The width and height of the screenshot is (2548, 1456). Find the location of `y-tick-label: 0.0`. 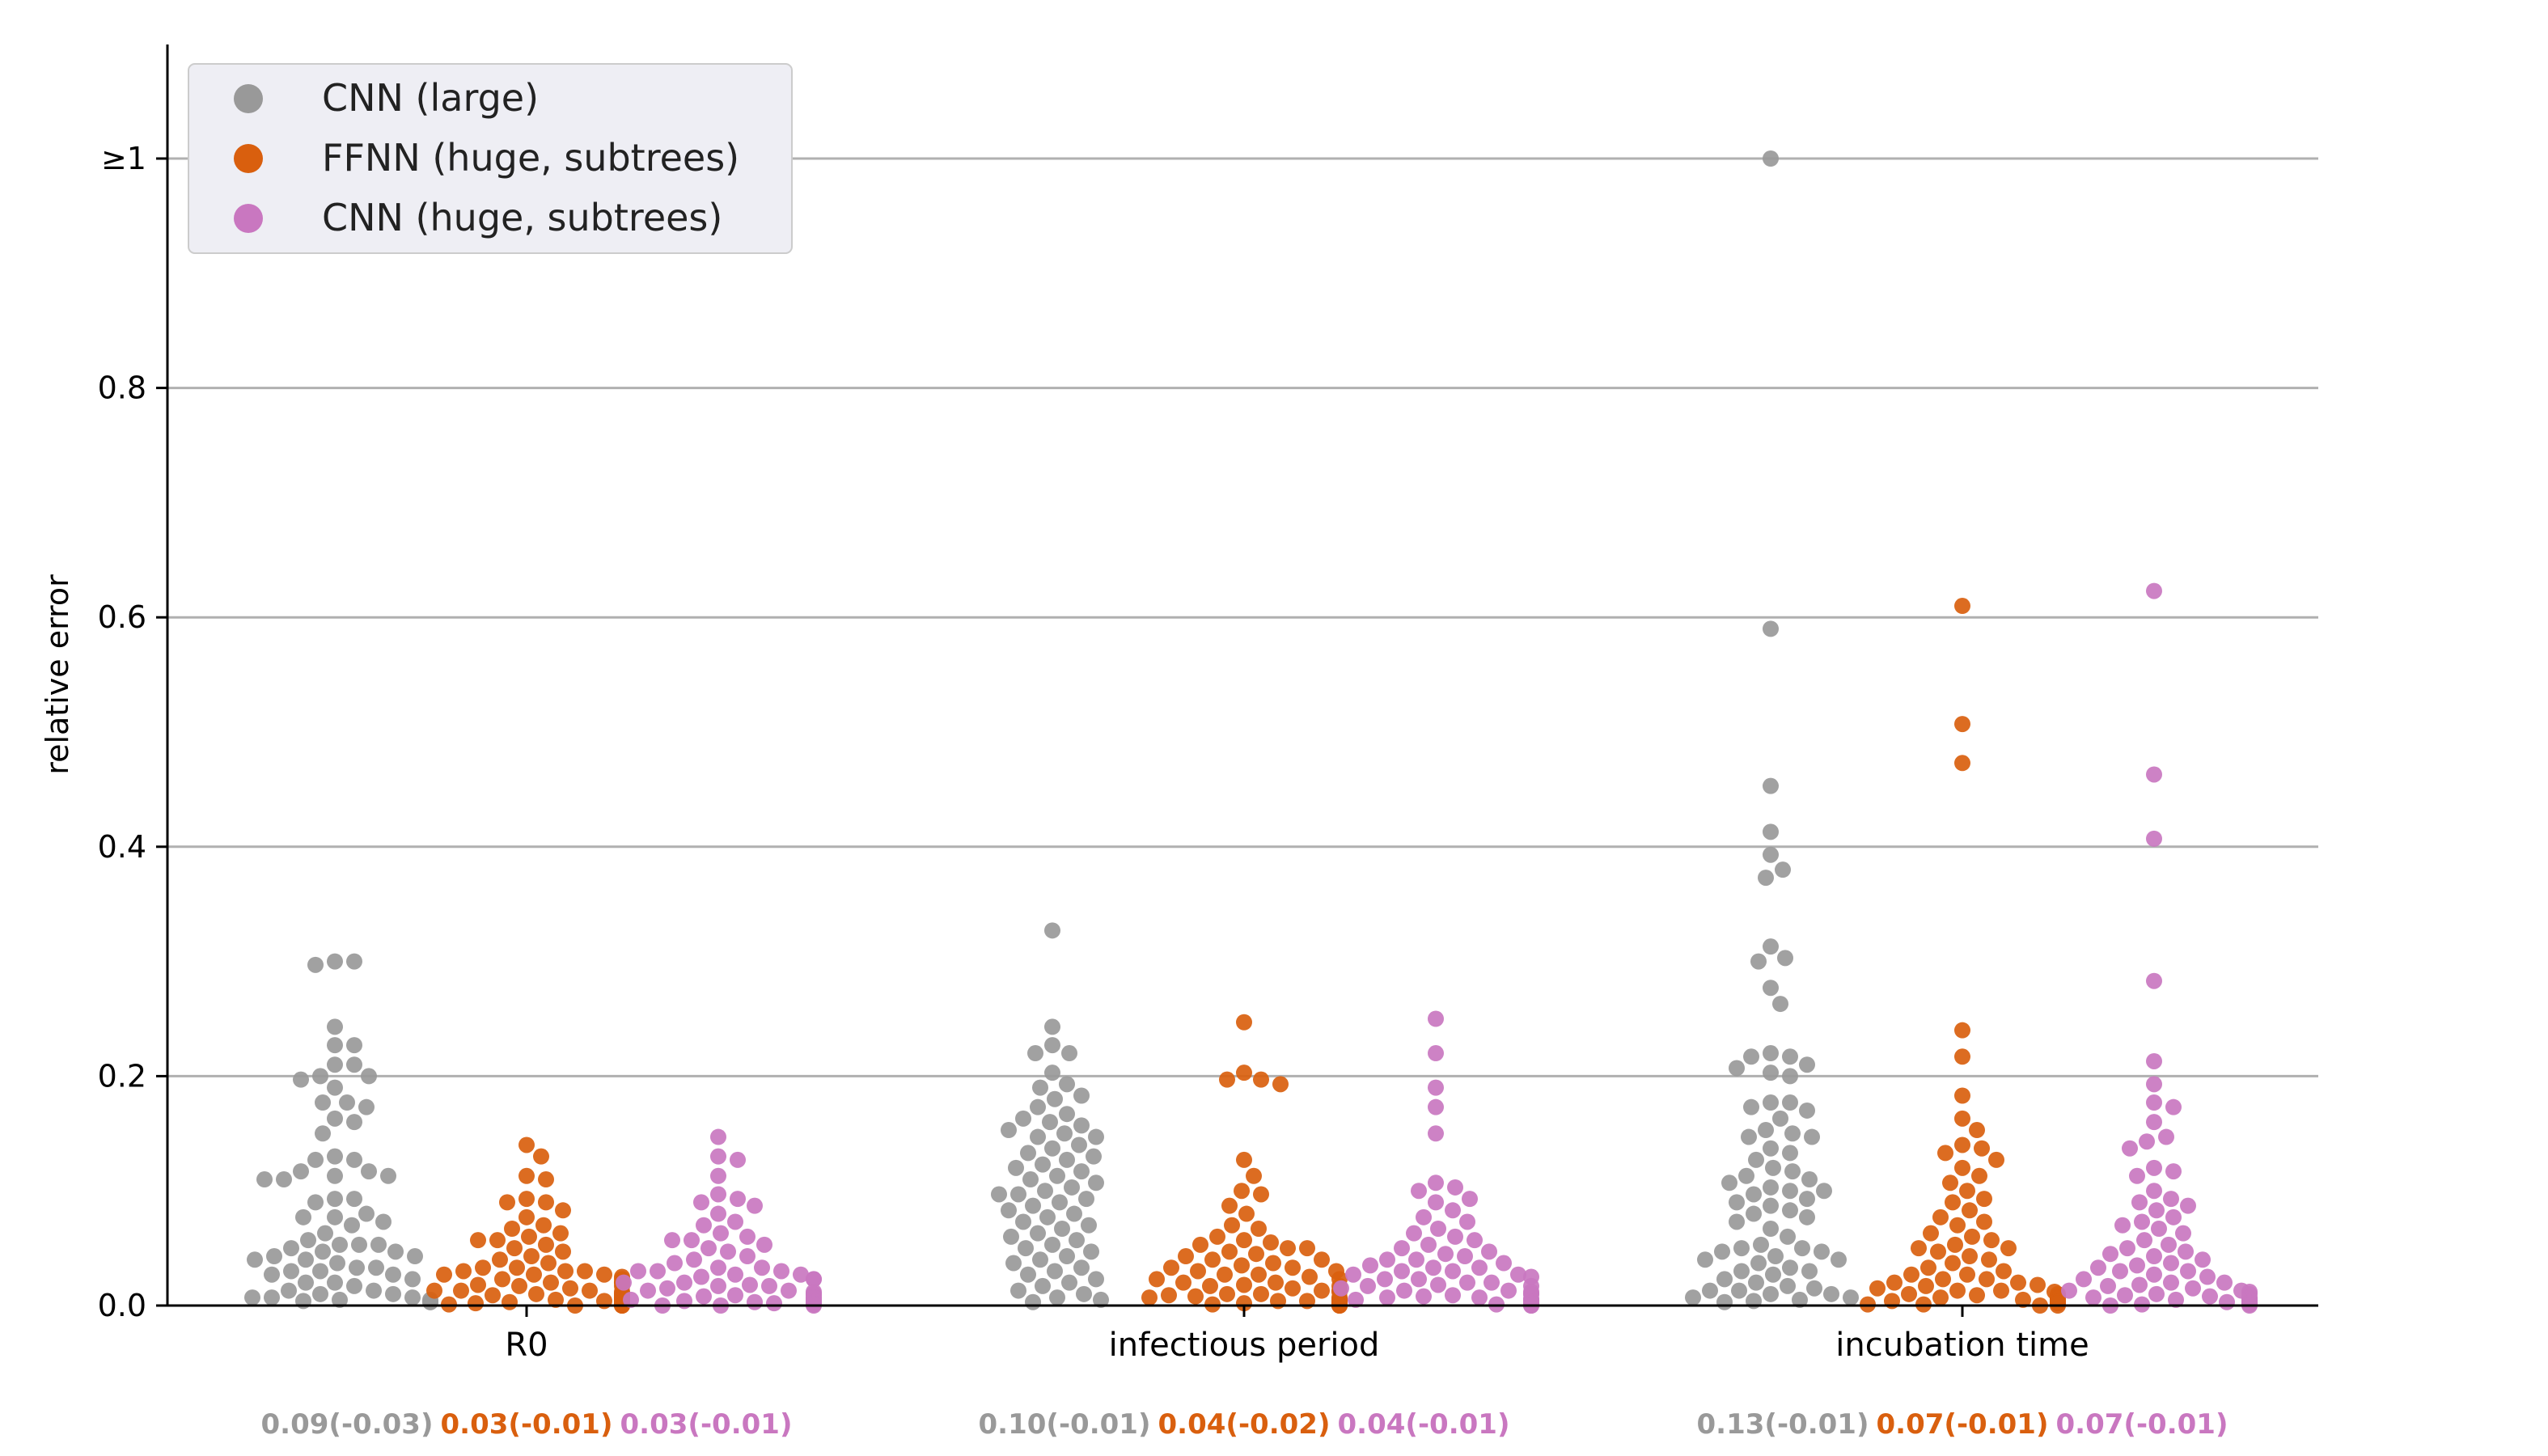

y-tick-label: 0.0 is located at coordinates (122, 1305).